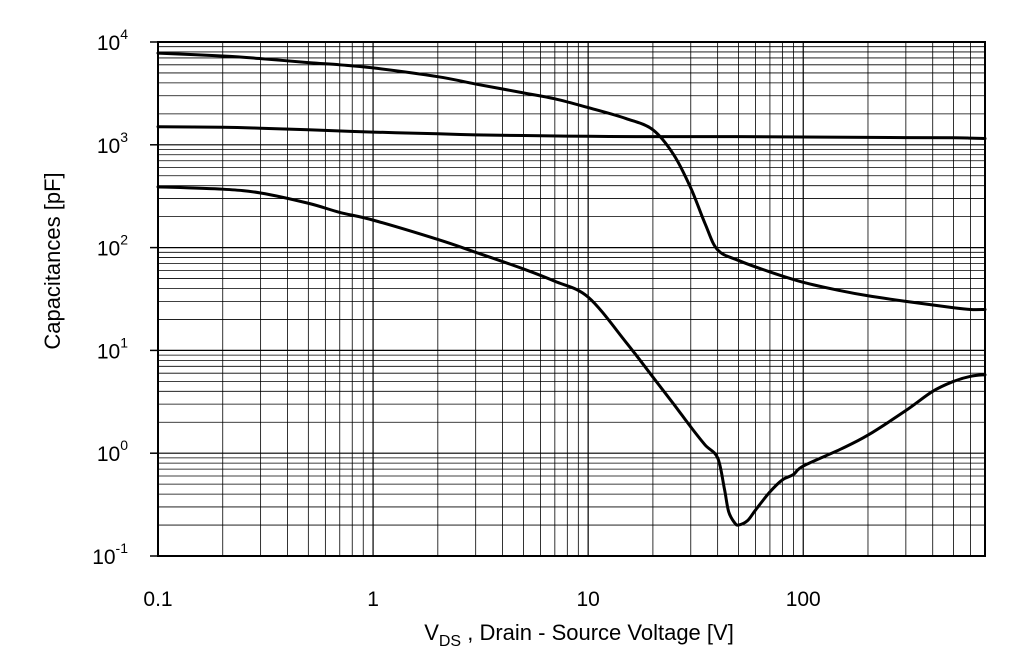 This screenshot has width=1026, height=665. I want to click on x-axis-label: VDS , Drain - Source Voltage [V], so click(579, 635).